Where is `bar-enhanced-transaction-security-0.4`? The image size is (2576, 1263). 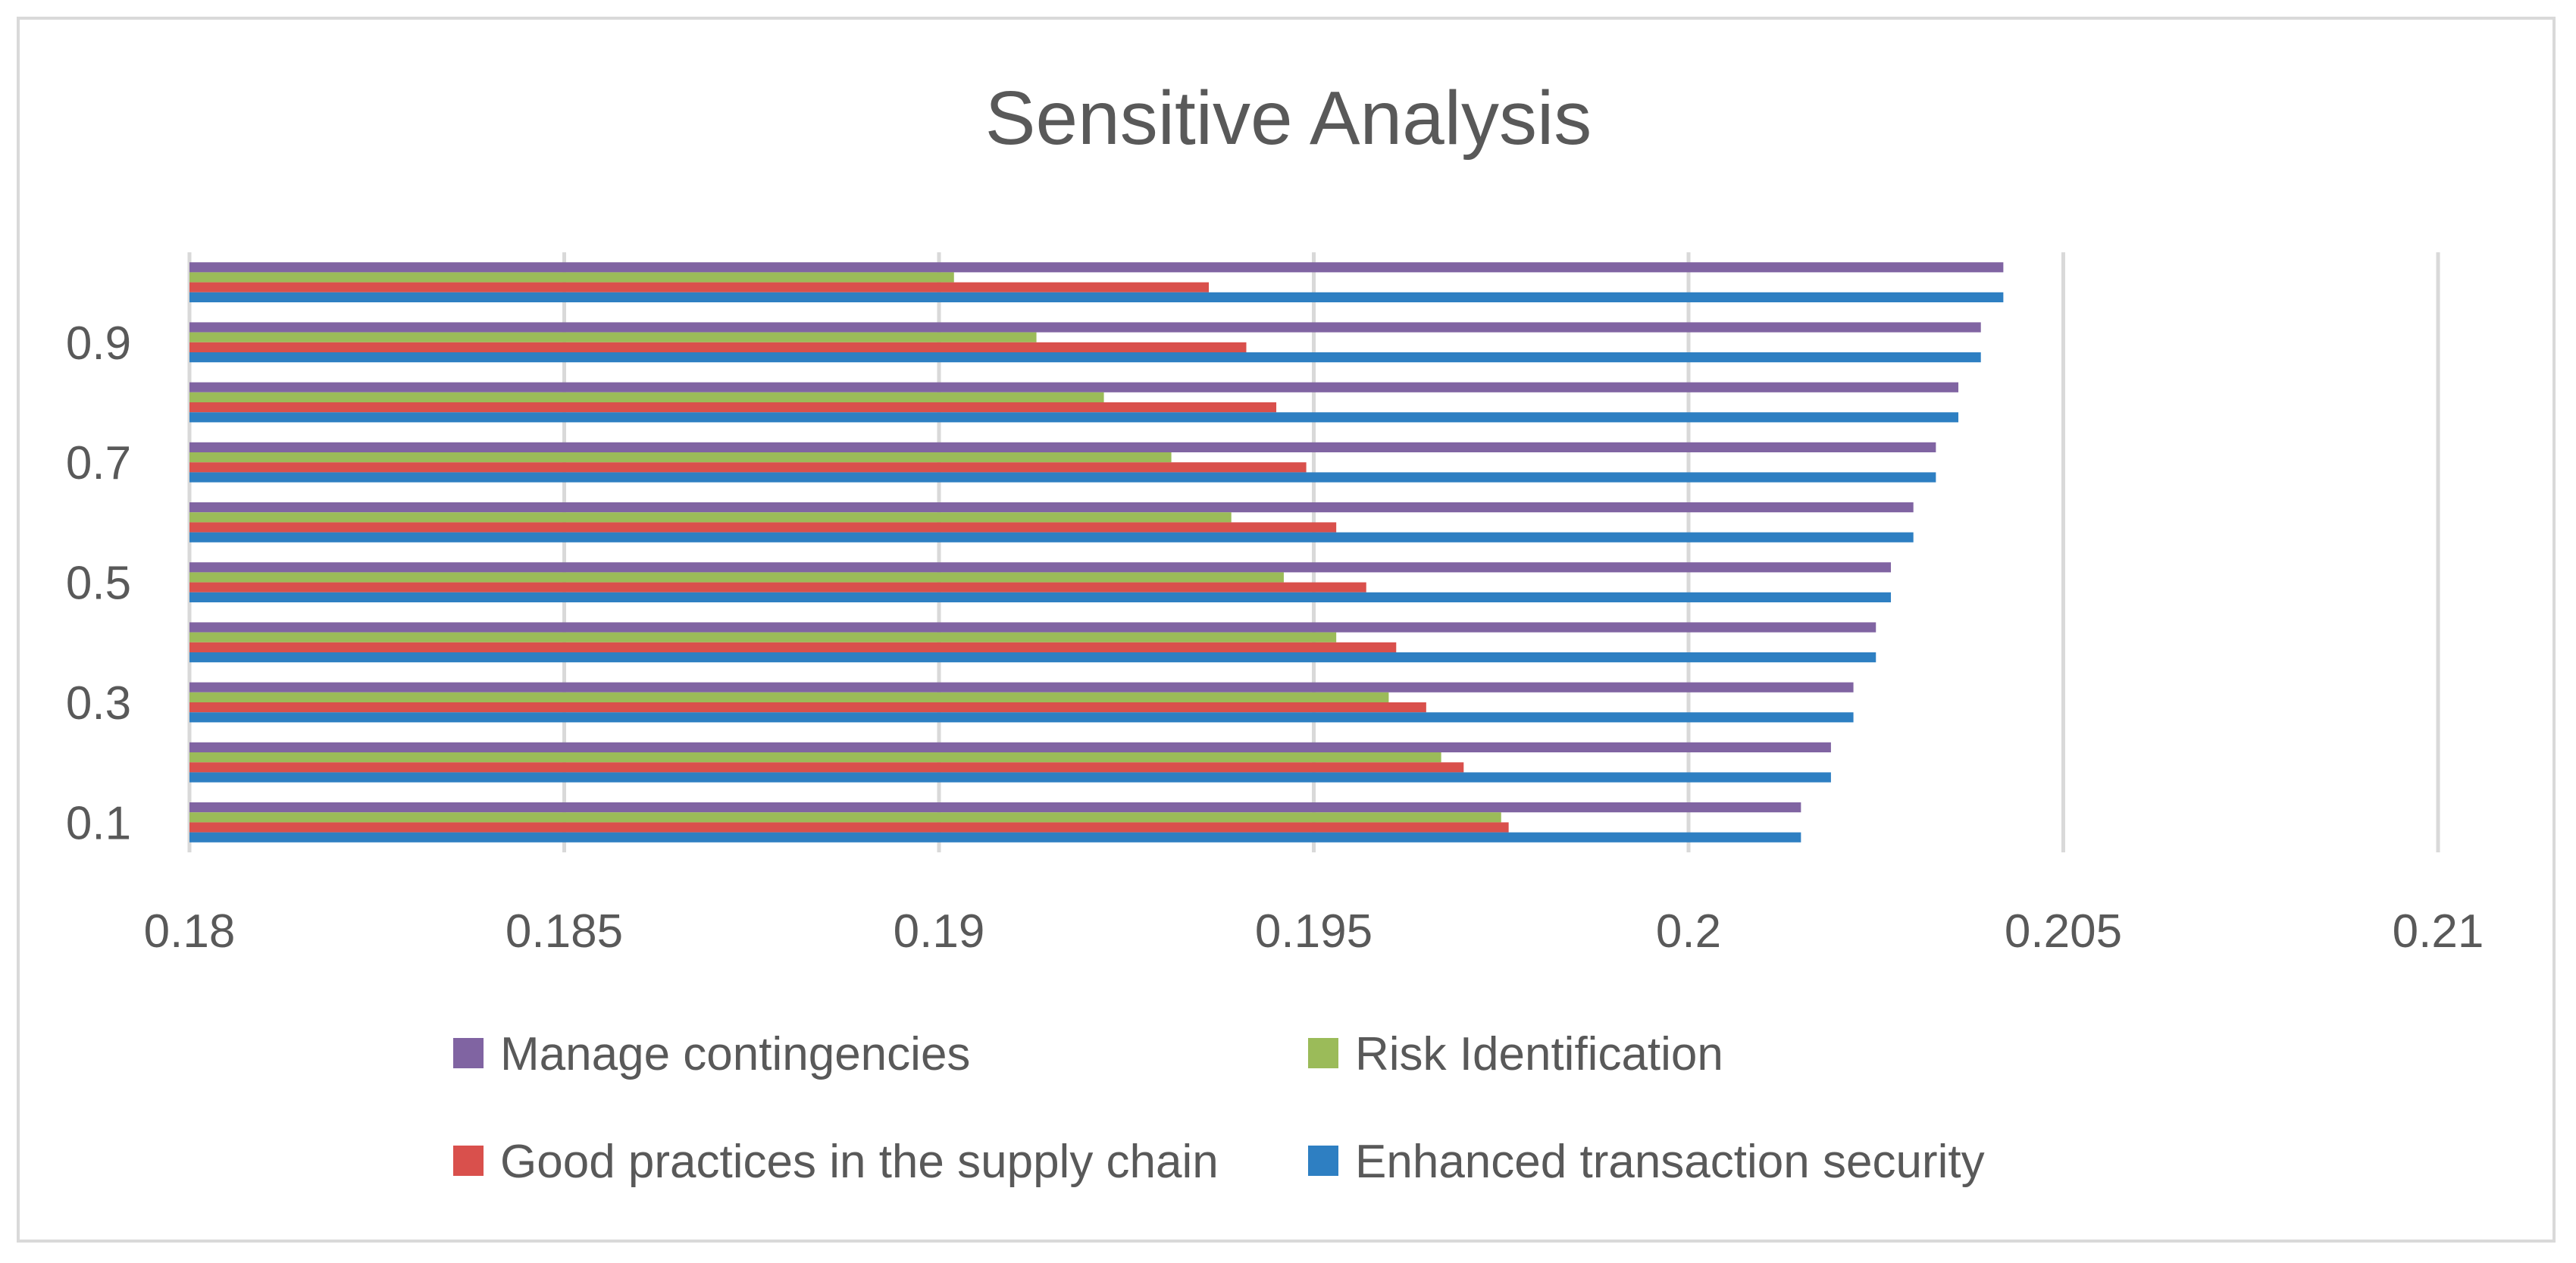
bar-enhanced-transaction-security-0.4 is located at coordinates (1032, 658).